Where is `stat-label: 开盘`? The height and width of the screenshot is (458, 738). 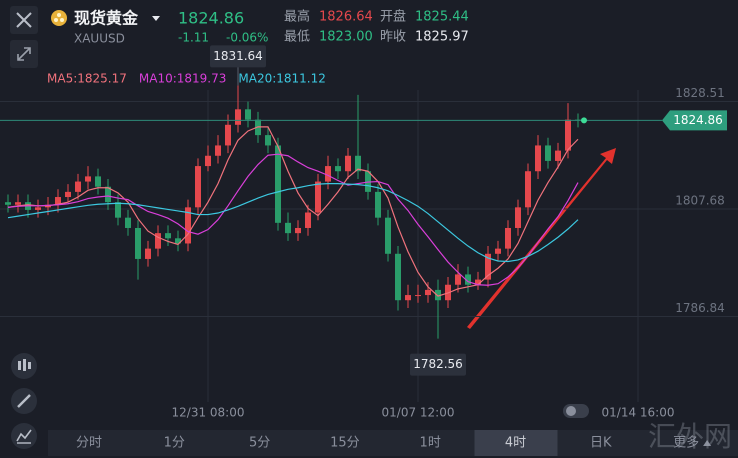
stat-label: 开盘 is located at coordinates (393, 17).